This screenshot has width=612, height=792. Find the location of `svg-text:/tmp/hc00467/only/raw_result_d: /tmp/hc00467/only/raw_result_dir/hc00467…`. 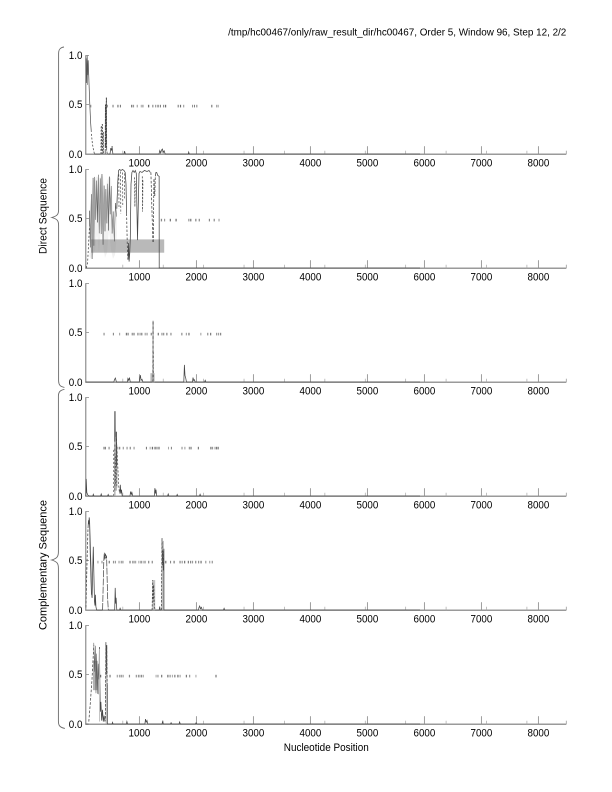

svg-text:/tmp/hc00467/only/raw_result_d: /tmp/hc00467/only/raw_result_dir/hc00467… is located at coordinates (397, 33).